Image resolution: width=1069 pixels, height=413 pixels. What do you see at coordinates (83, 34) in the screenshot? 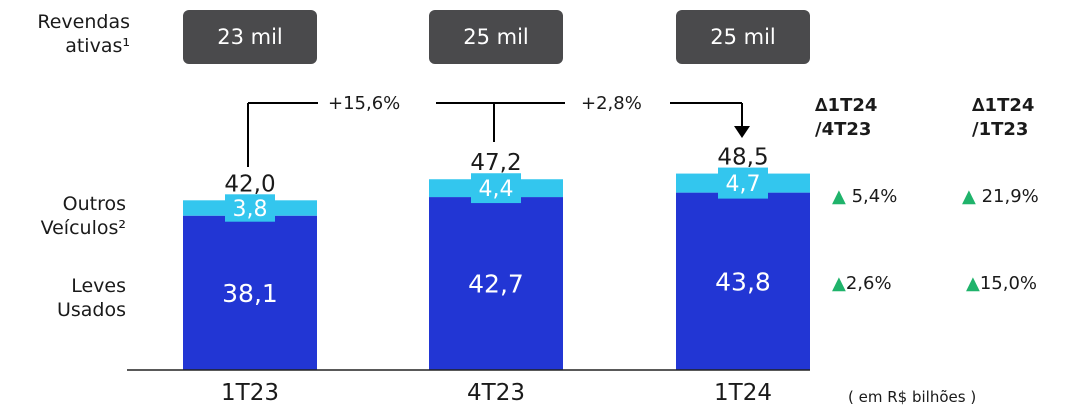
I see `revendas-label: Revendas ativas¹` at bounding box center [83, 34].